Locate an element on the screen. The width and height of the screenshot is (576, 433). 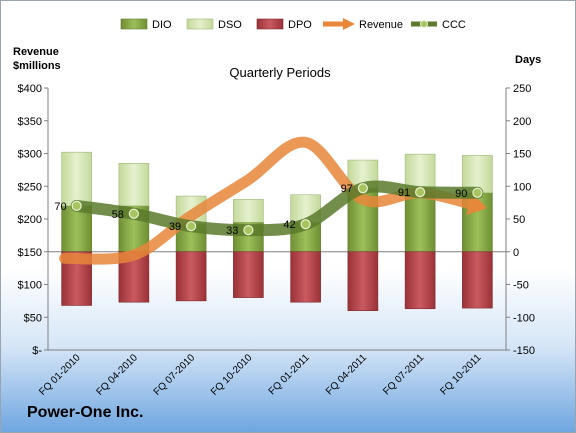
ccc-data-label: 58 is located at coordinates (118, 215).